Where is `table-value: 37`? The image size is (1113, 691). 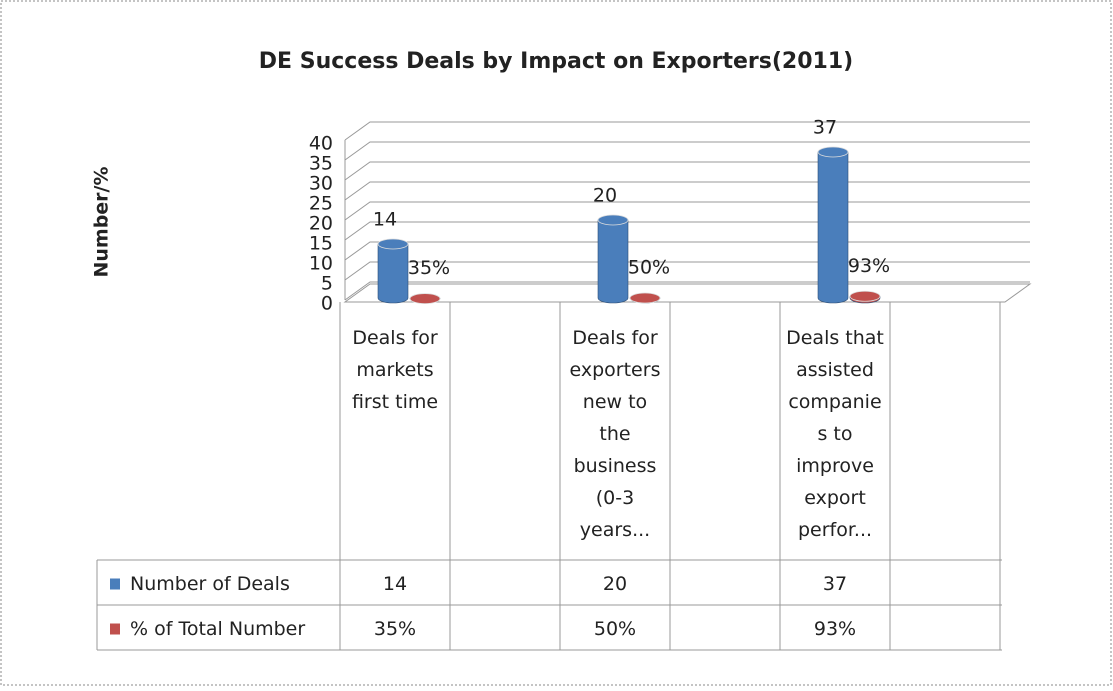 table-value: 37 is located at coordinates (835, 584).